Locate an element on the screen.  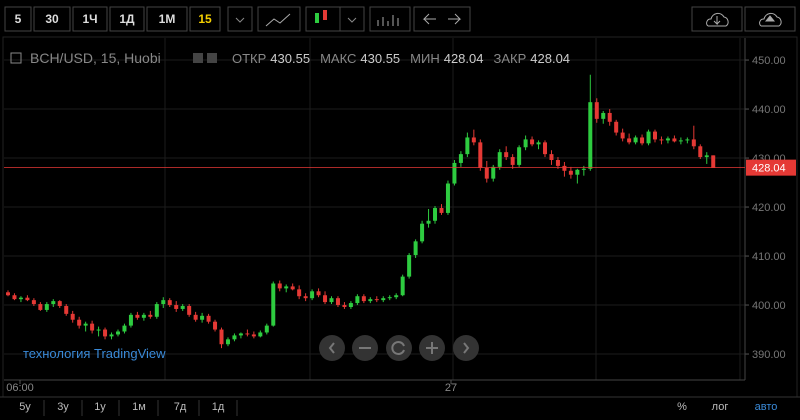
symbol: BCH/USD, 15, Huobi is located at coordinates (95, 58).